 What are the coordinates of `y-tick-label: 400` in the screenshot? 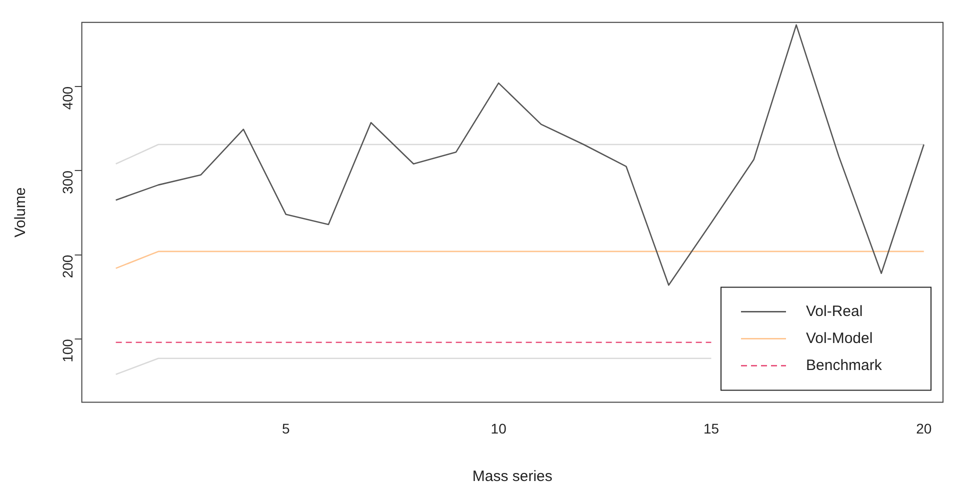 It's located at (68, 98).